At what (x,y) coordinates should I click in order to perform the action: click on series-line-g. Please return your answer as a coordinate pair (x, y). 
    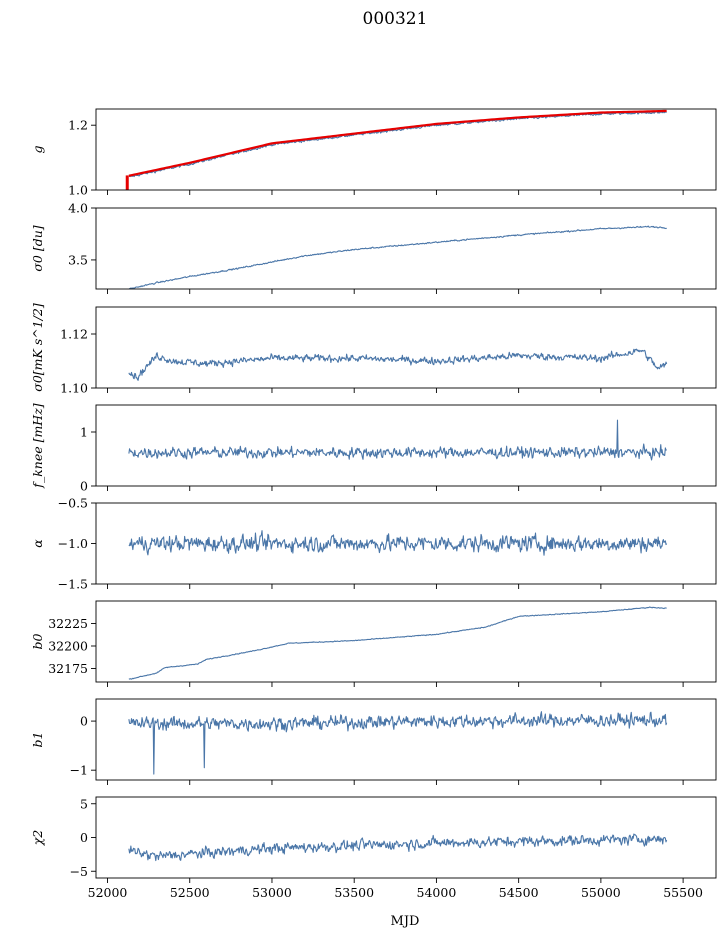
    Looking at the image, I should click on (397, 144).